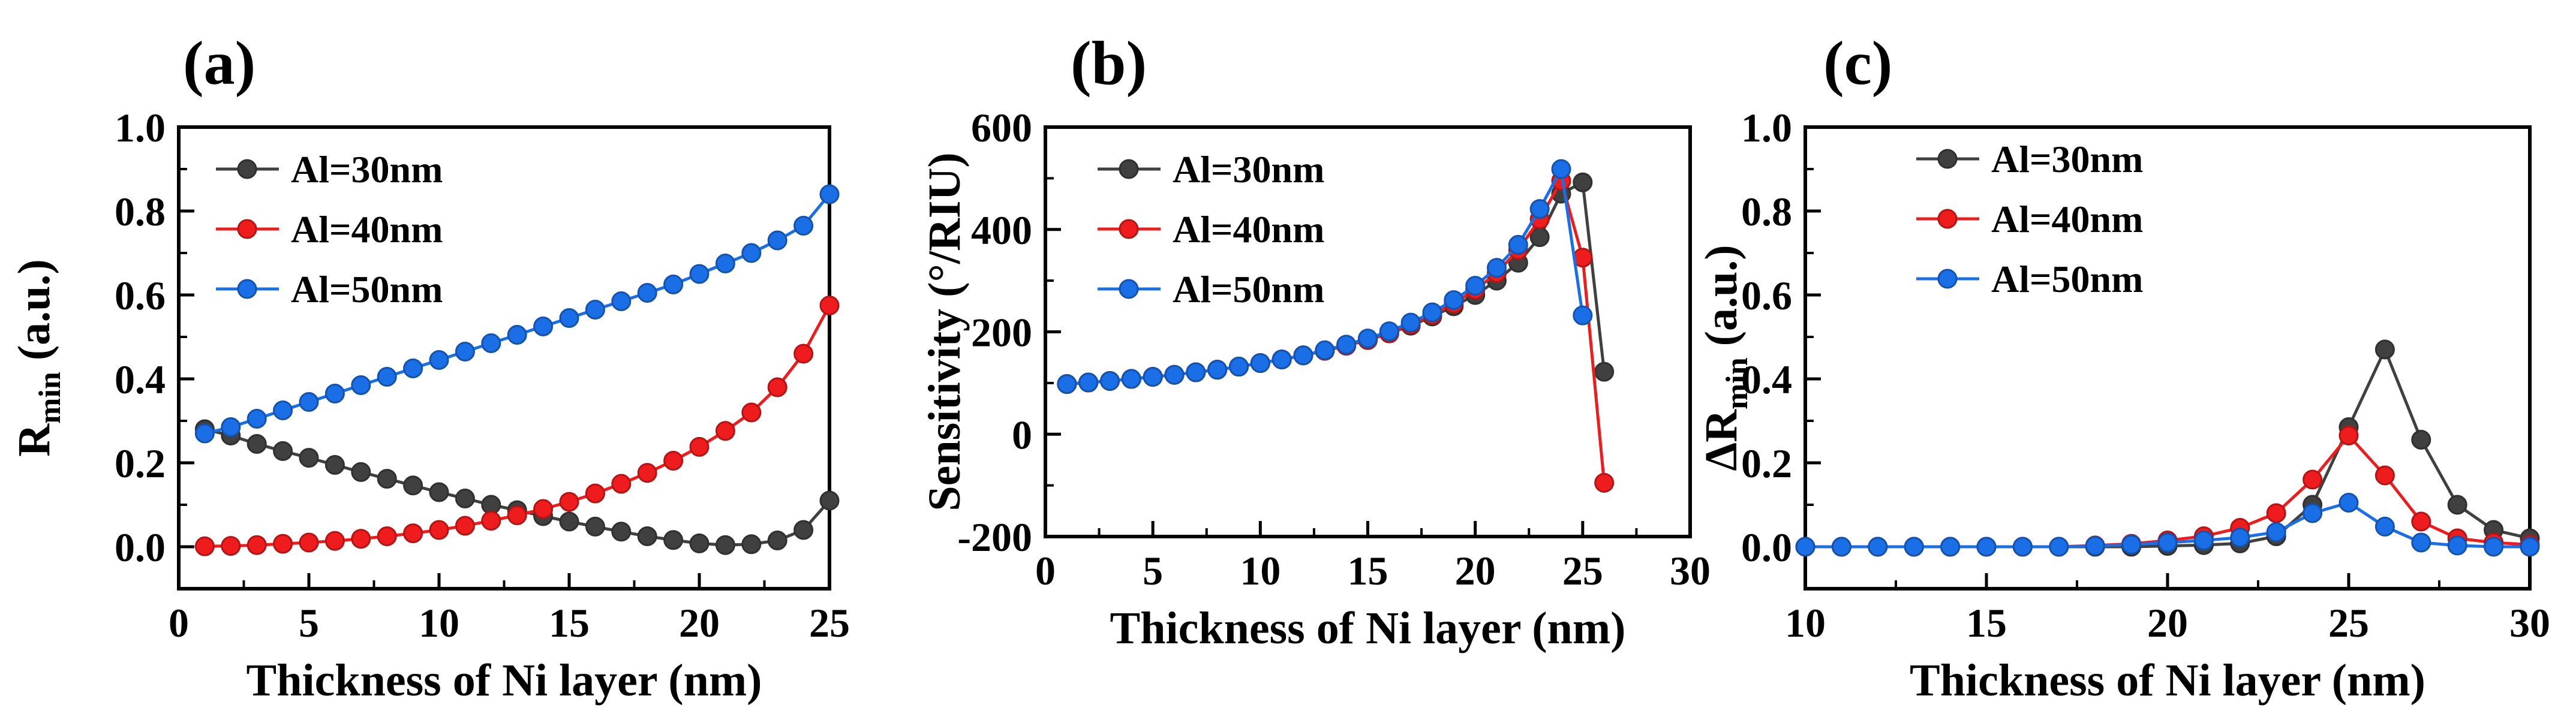 The width and height of the screenshot is (2576, 726). I want to click on x-tick-label: 20, so click(1475, 571).